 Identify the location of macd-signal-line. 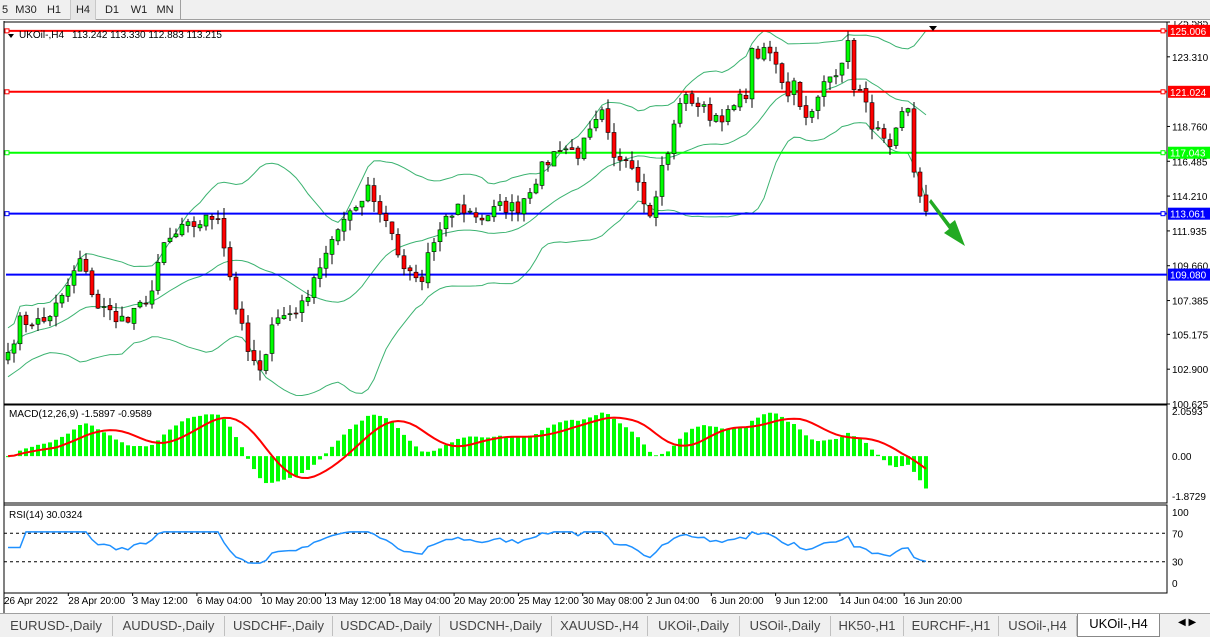
(467, 448).